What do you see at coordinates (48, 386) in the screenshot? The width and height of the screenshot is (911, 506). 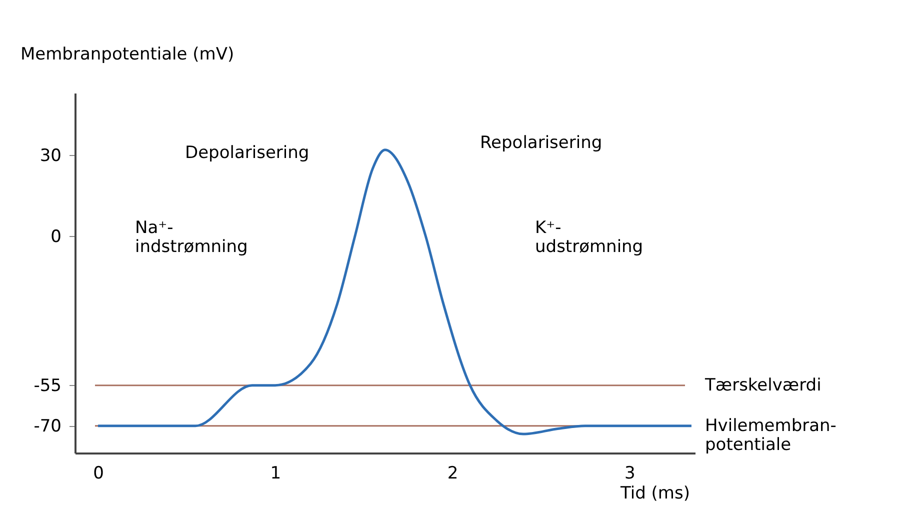 I see `y-tick-label: -55` at bounding box center [48, 386].